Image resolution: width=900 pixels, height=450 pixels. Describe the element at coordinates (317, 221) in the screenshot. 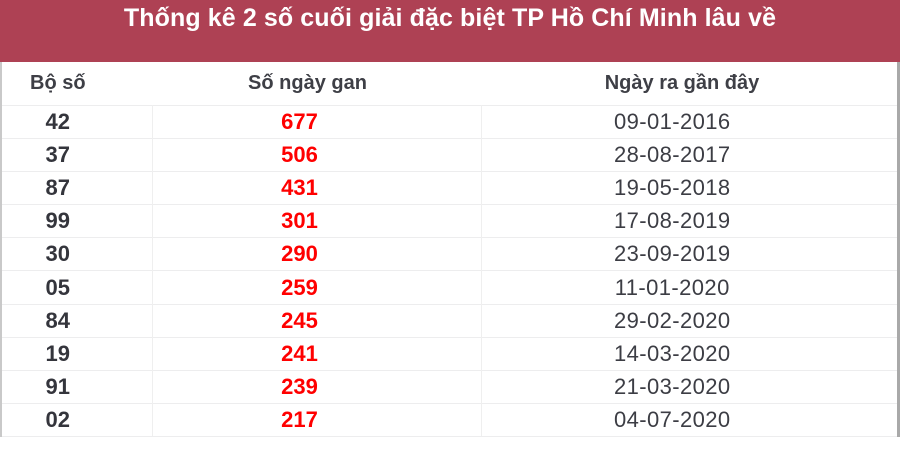

I see `cell-days: 301` at that location.